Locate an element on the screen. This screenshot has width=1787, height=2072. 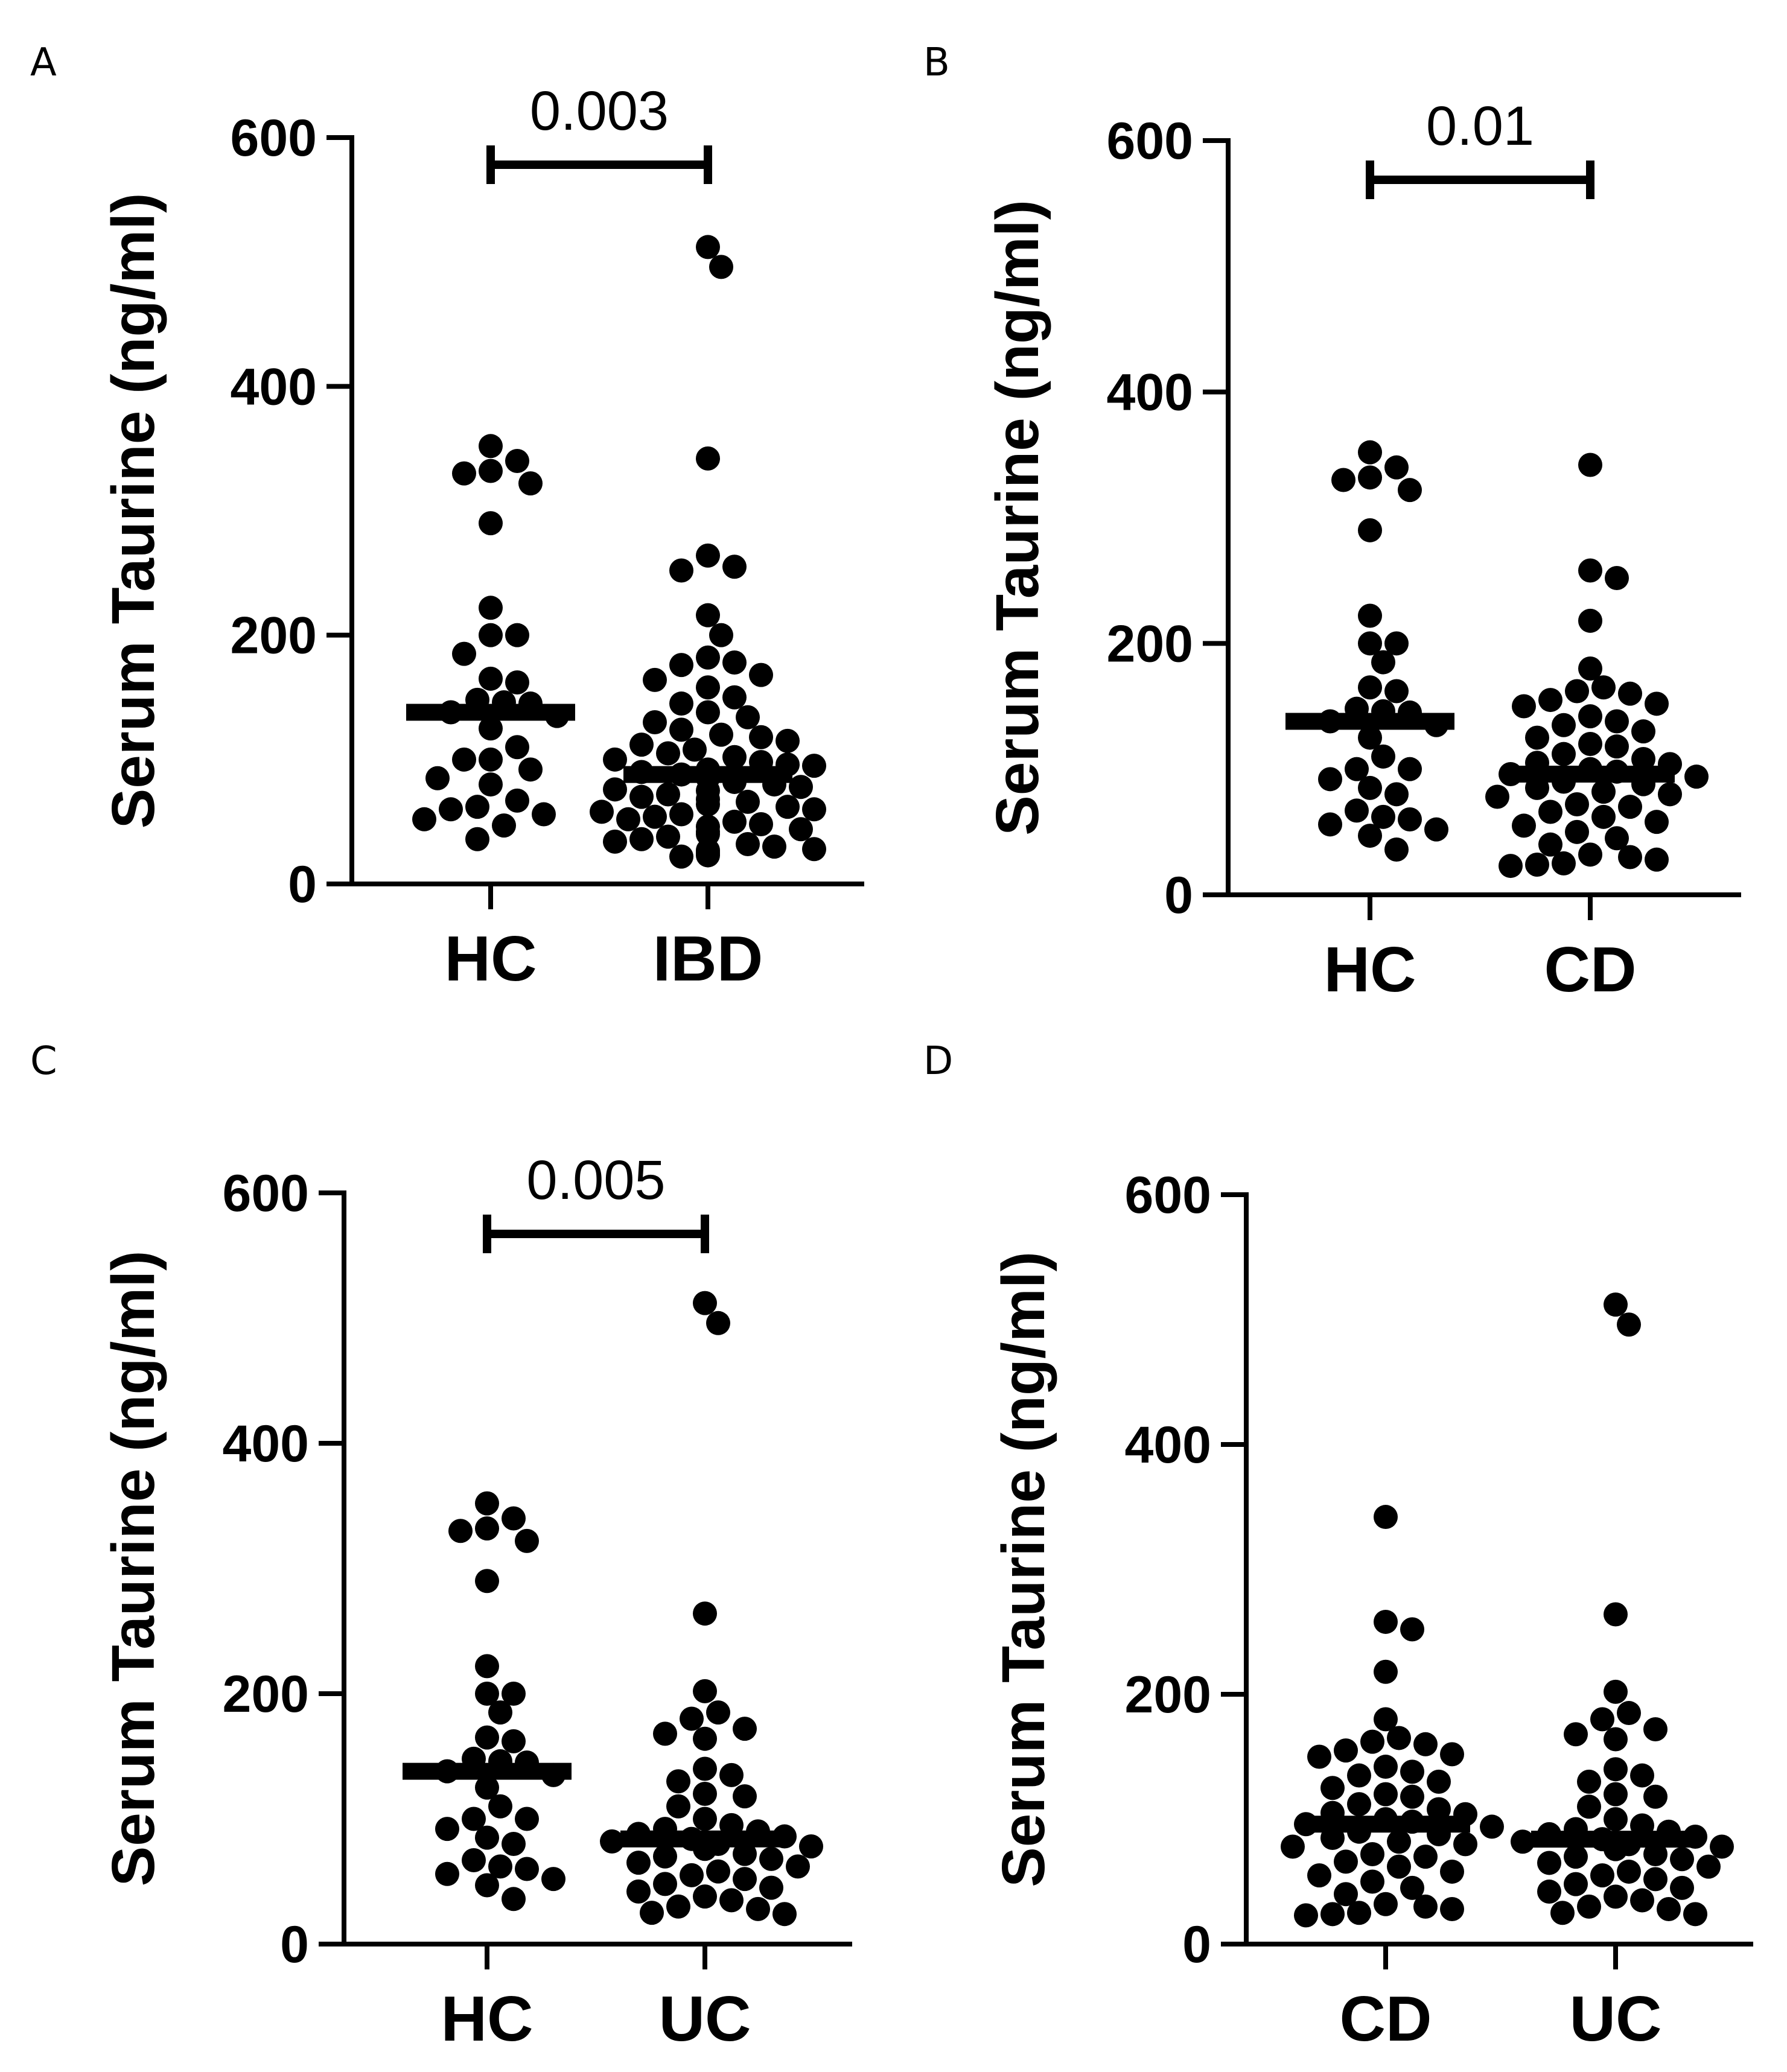
p-value-label: 0.01 is located at coordinates (1480, 126).